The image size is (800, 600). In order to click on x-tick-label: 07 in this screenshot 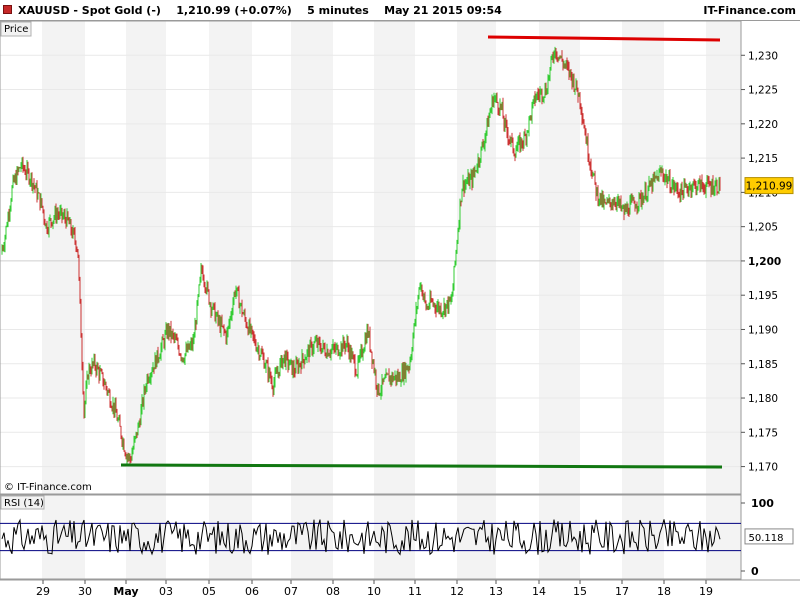, I will do `click(291, 591)`.